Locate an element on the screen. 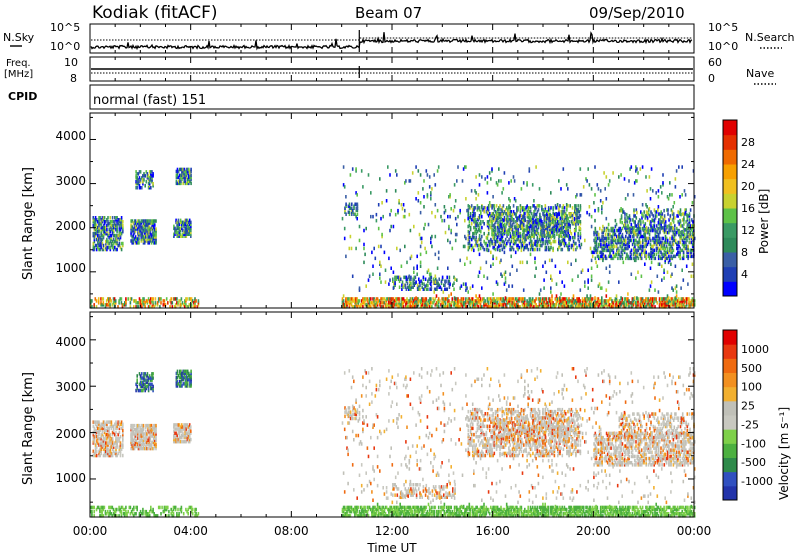 This screenshot has height=554, width=800. colorbar-segment is located at coordinates (730, 216).